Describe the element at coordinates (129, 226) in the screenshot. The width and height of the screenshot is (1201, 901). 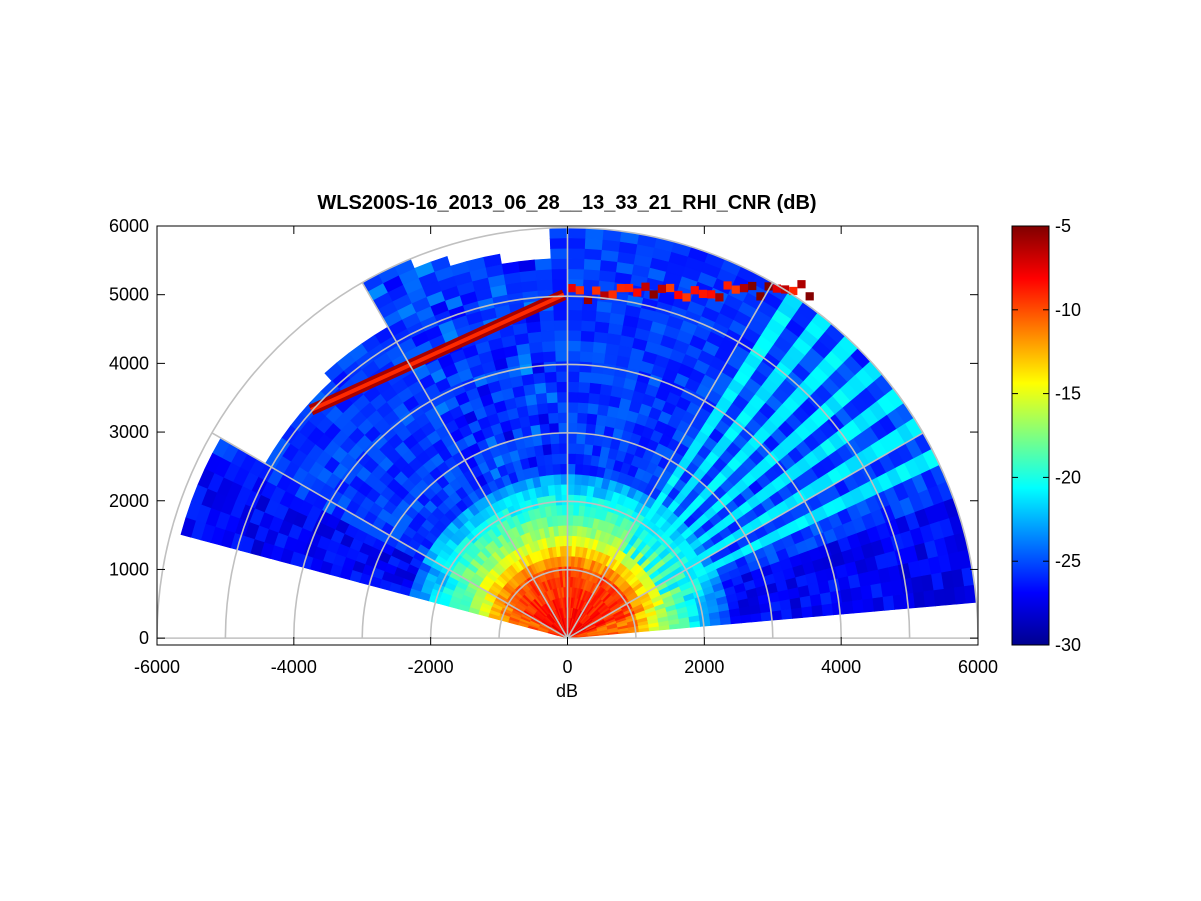
I see `y-tick-label: 6000` at that location.